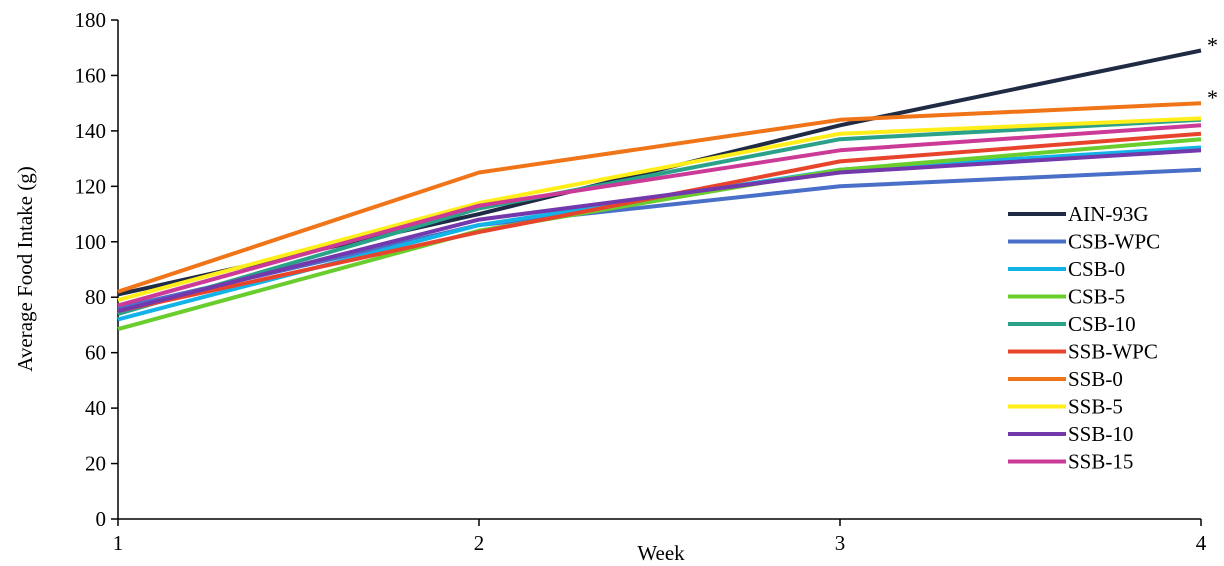  Describe the element at coordinates (91, 186) in the screenshot. I see `y-tick-label: 120` at that location.